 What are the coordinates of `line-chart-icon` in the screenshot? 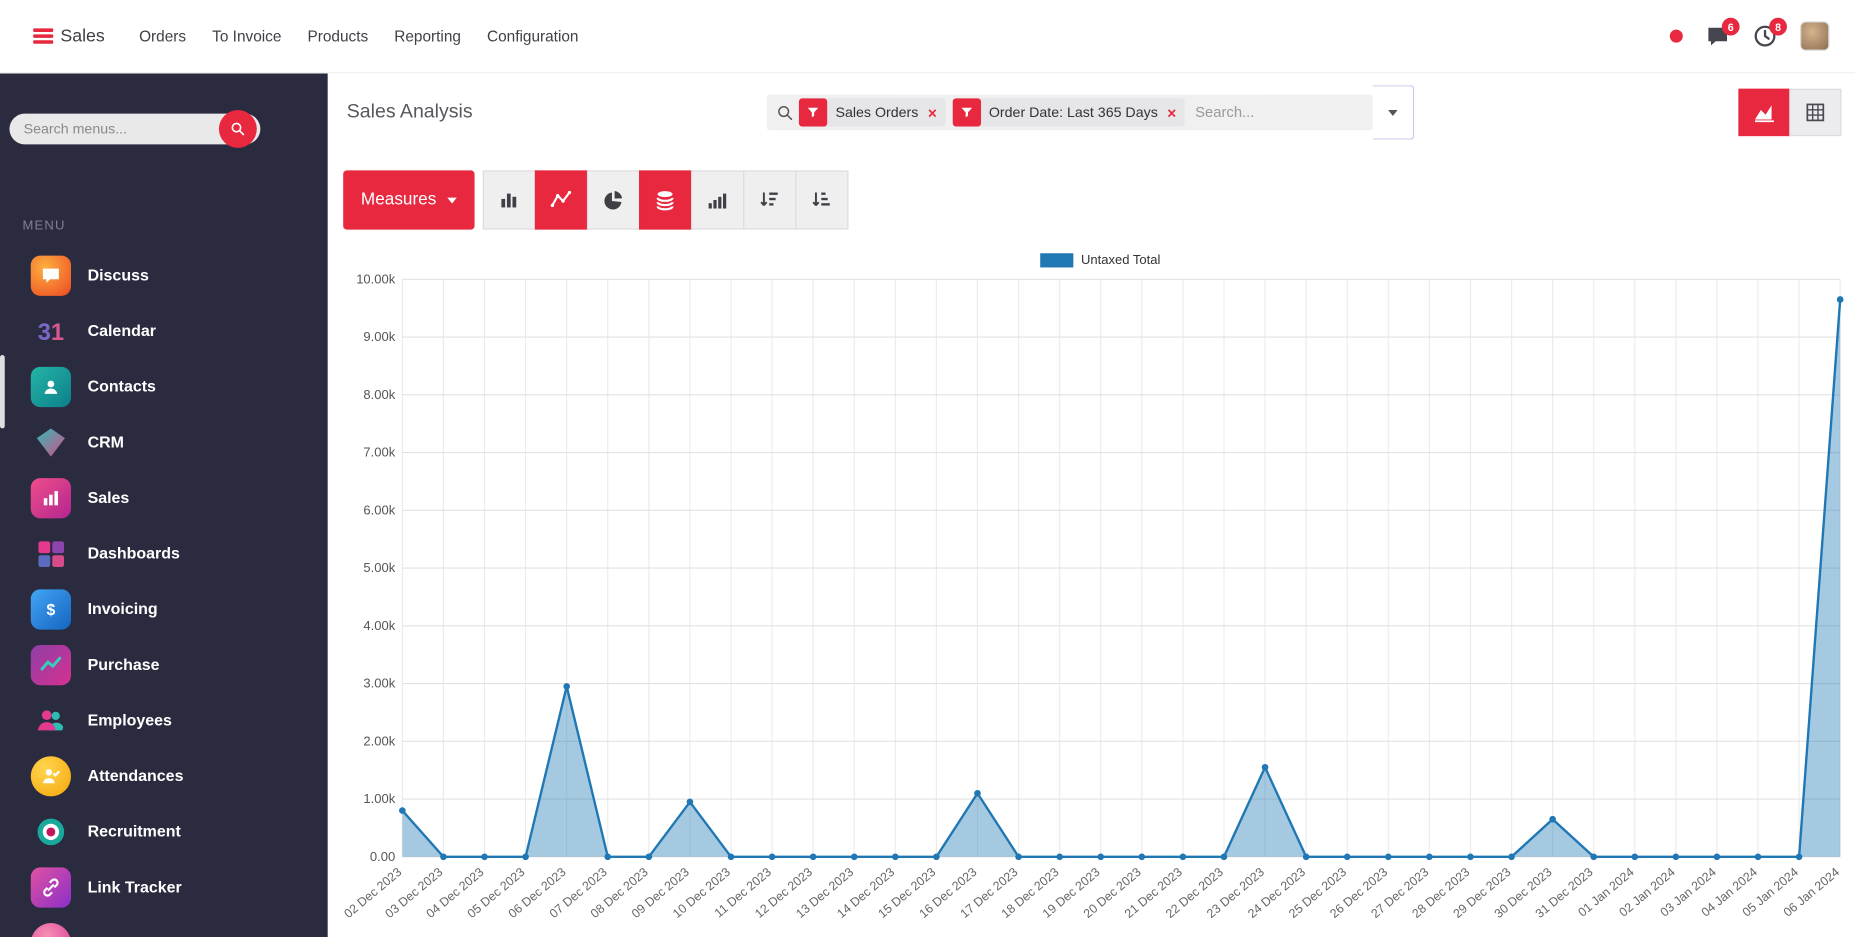 It's located at (561, 199).